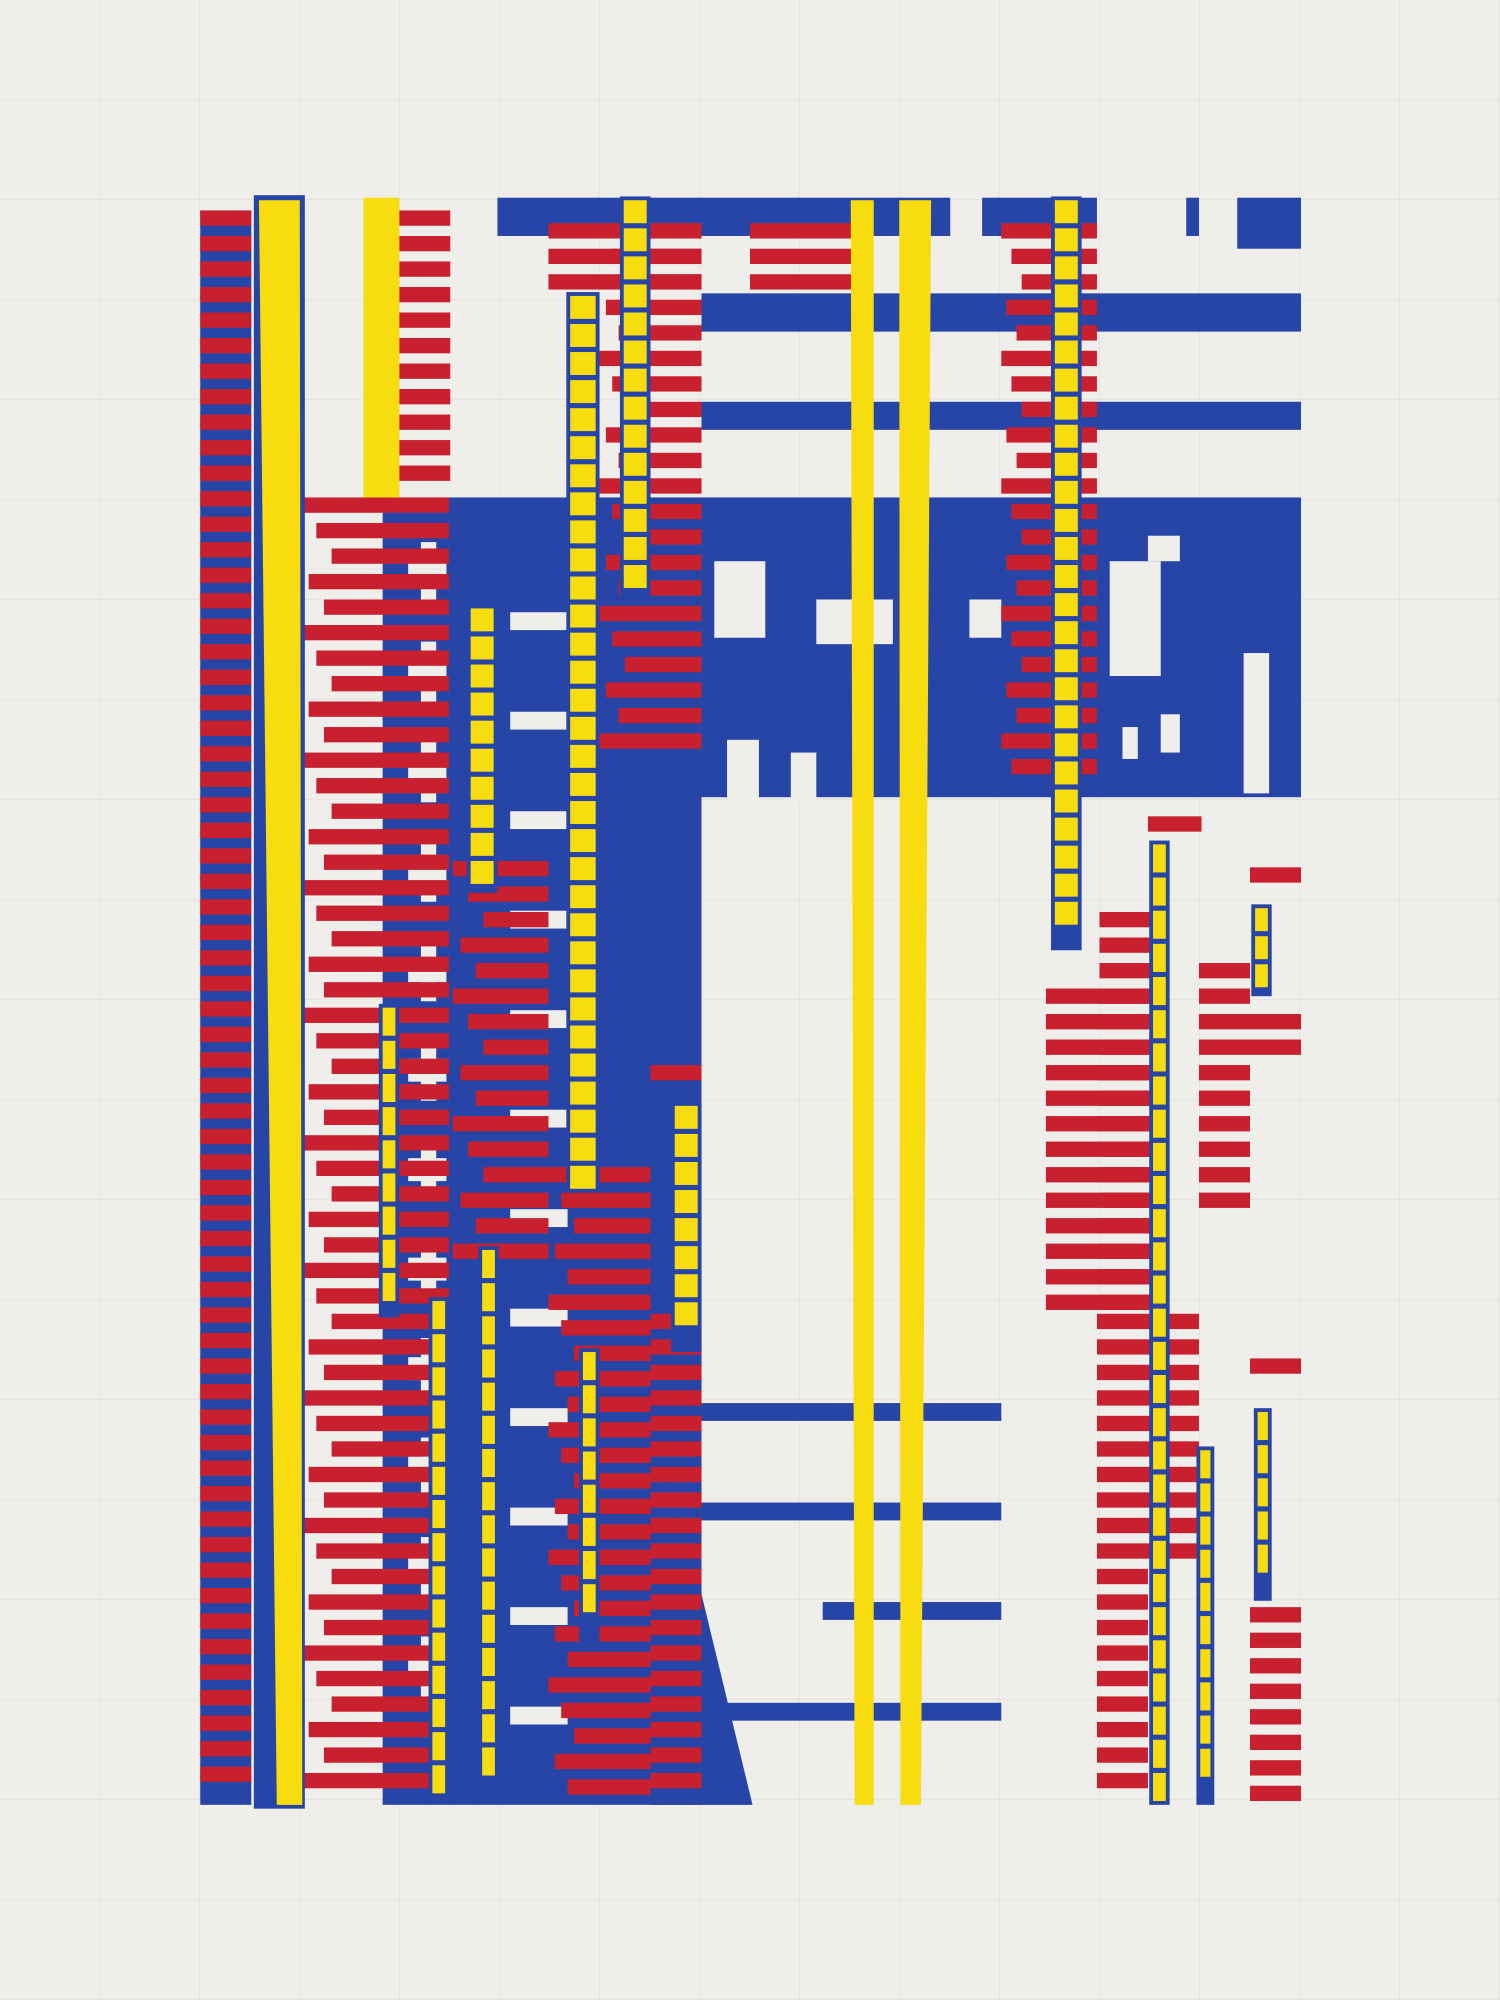  What do you see at coordinates (851, 1711) in the screenshot?
I see `blue-line` at bounding box center [851, 1711].